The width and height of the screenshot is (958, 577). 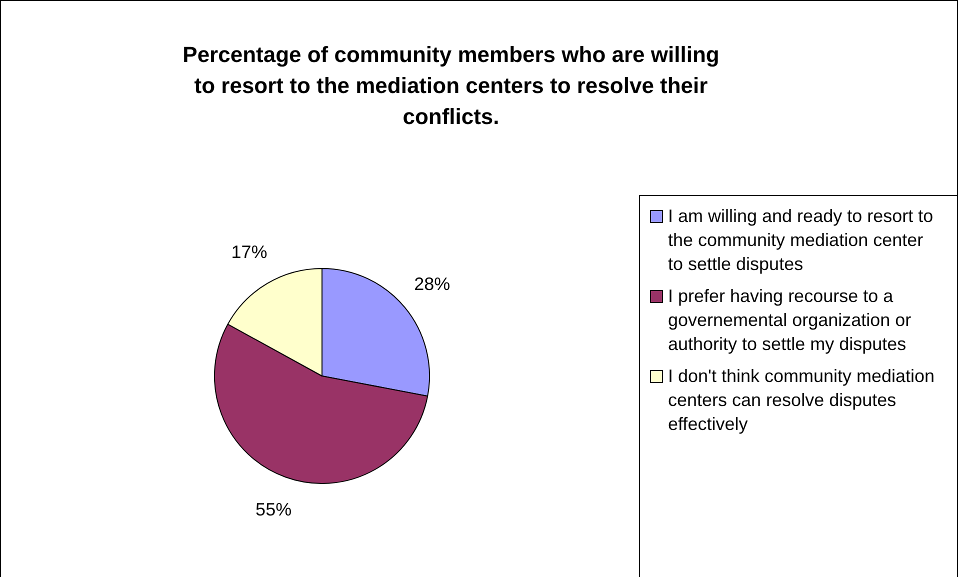 What do you see at coordinates (249, 252) in the screenshot?
I see `data-label: 17%` at bounding box center [249, 252].